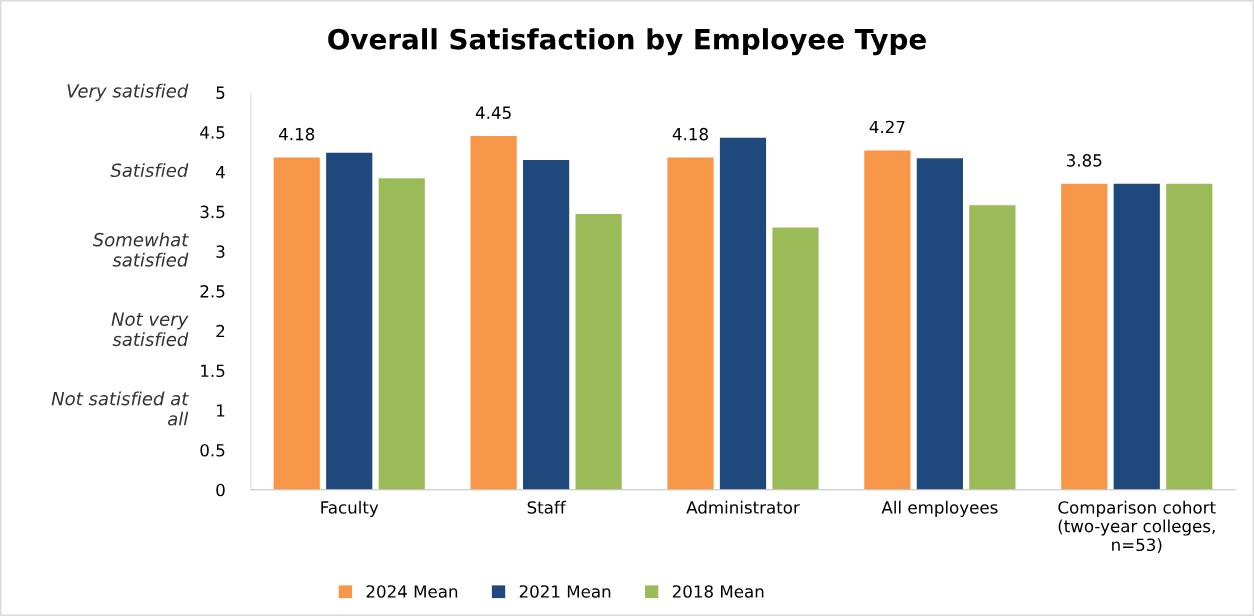  What do you see at coordinates (546, 507) in the screenshot?
I see `x-tick-label: Staff` at bounding box center [546, 507].